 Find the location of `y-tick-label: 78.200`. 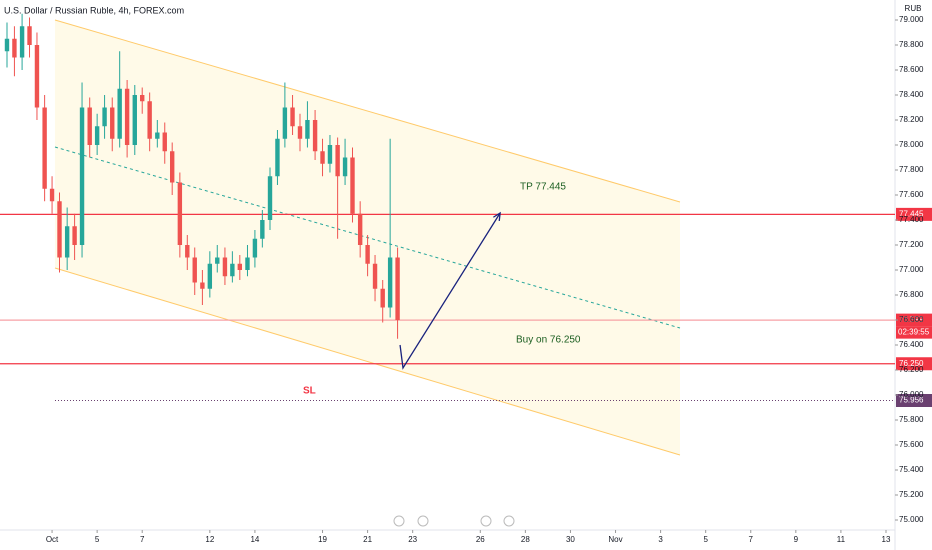

y-tick-label: 78.200 is located at coordinates (911, 119).